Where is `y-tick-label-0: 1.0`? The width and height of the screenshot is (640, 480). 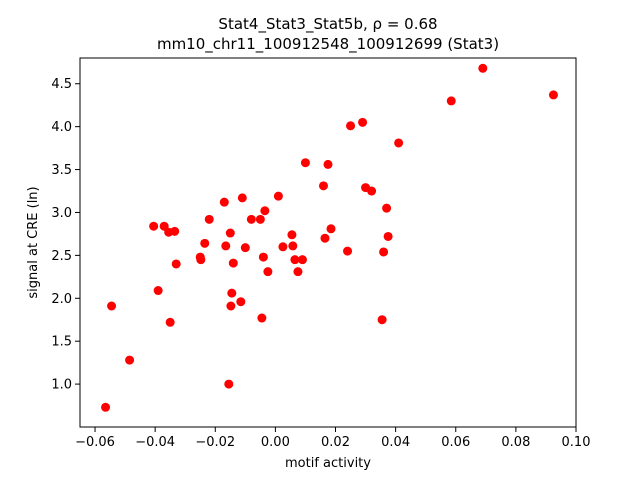
y-tick-label-0: 1.0 is located at coordinates (61, 385).